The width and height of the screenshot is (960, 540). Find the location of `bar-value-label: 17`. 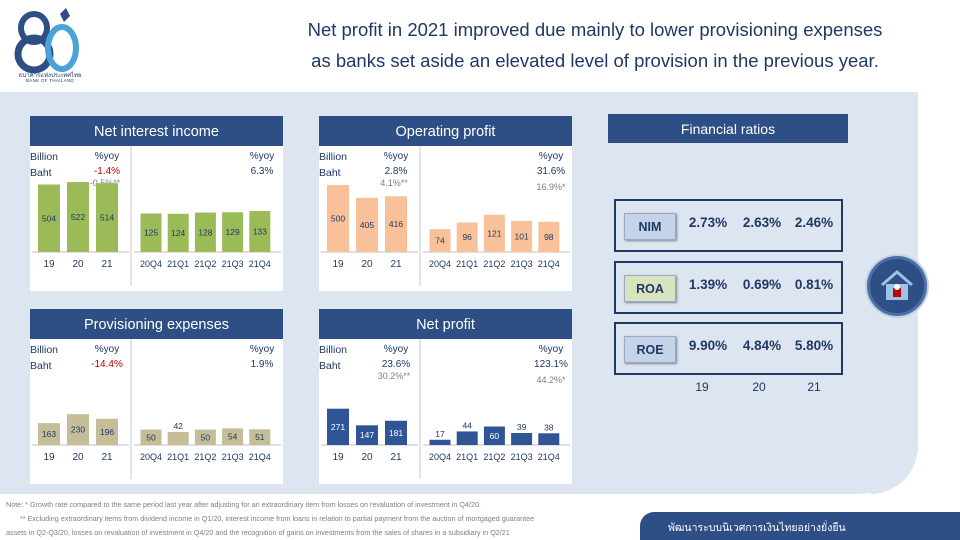

bar-value-label: 17 is located at coordinates (440, 434).